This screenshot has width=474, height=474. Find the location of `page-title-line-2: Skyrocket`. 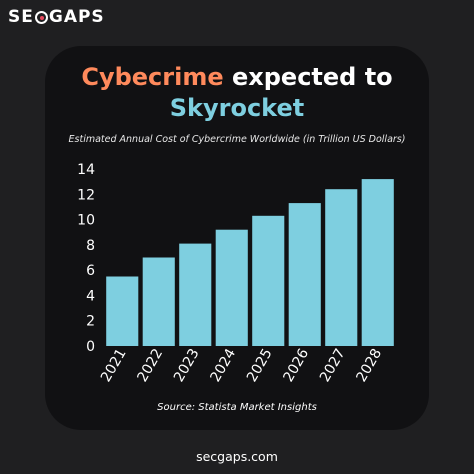

page-title-line-2: Skyrocket is located at coordinates (237, 108).